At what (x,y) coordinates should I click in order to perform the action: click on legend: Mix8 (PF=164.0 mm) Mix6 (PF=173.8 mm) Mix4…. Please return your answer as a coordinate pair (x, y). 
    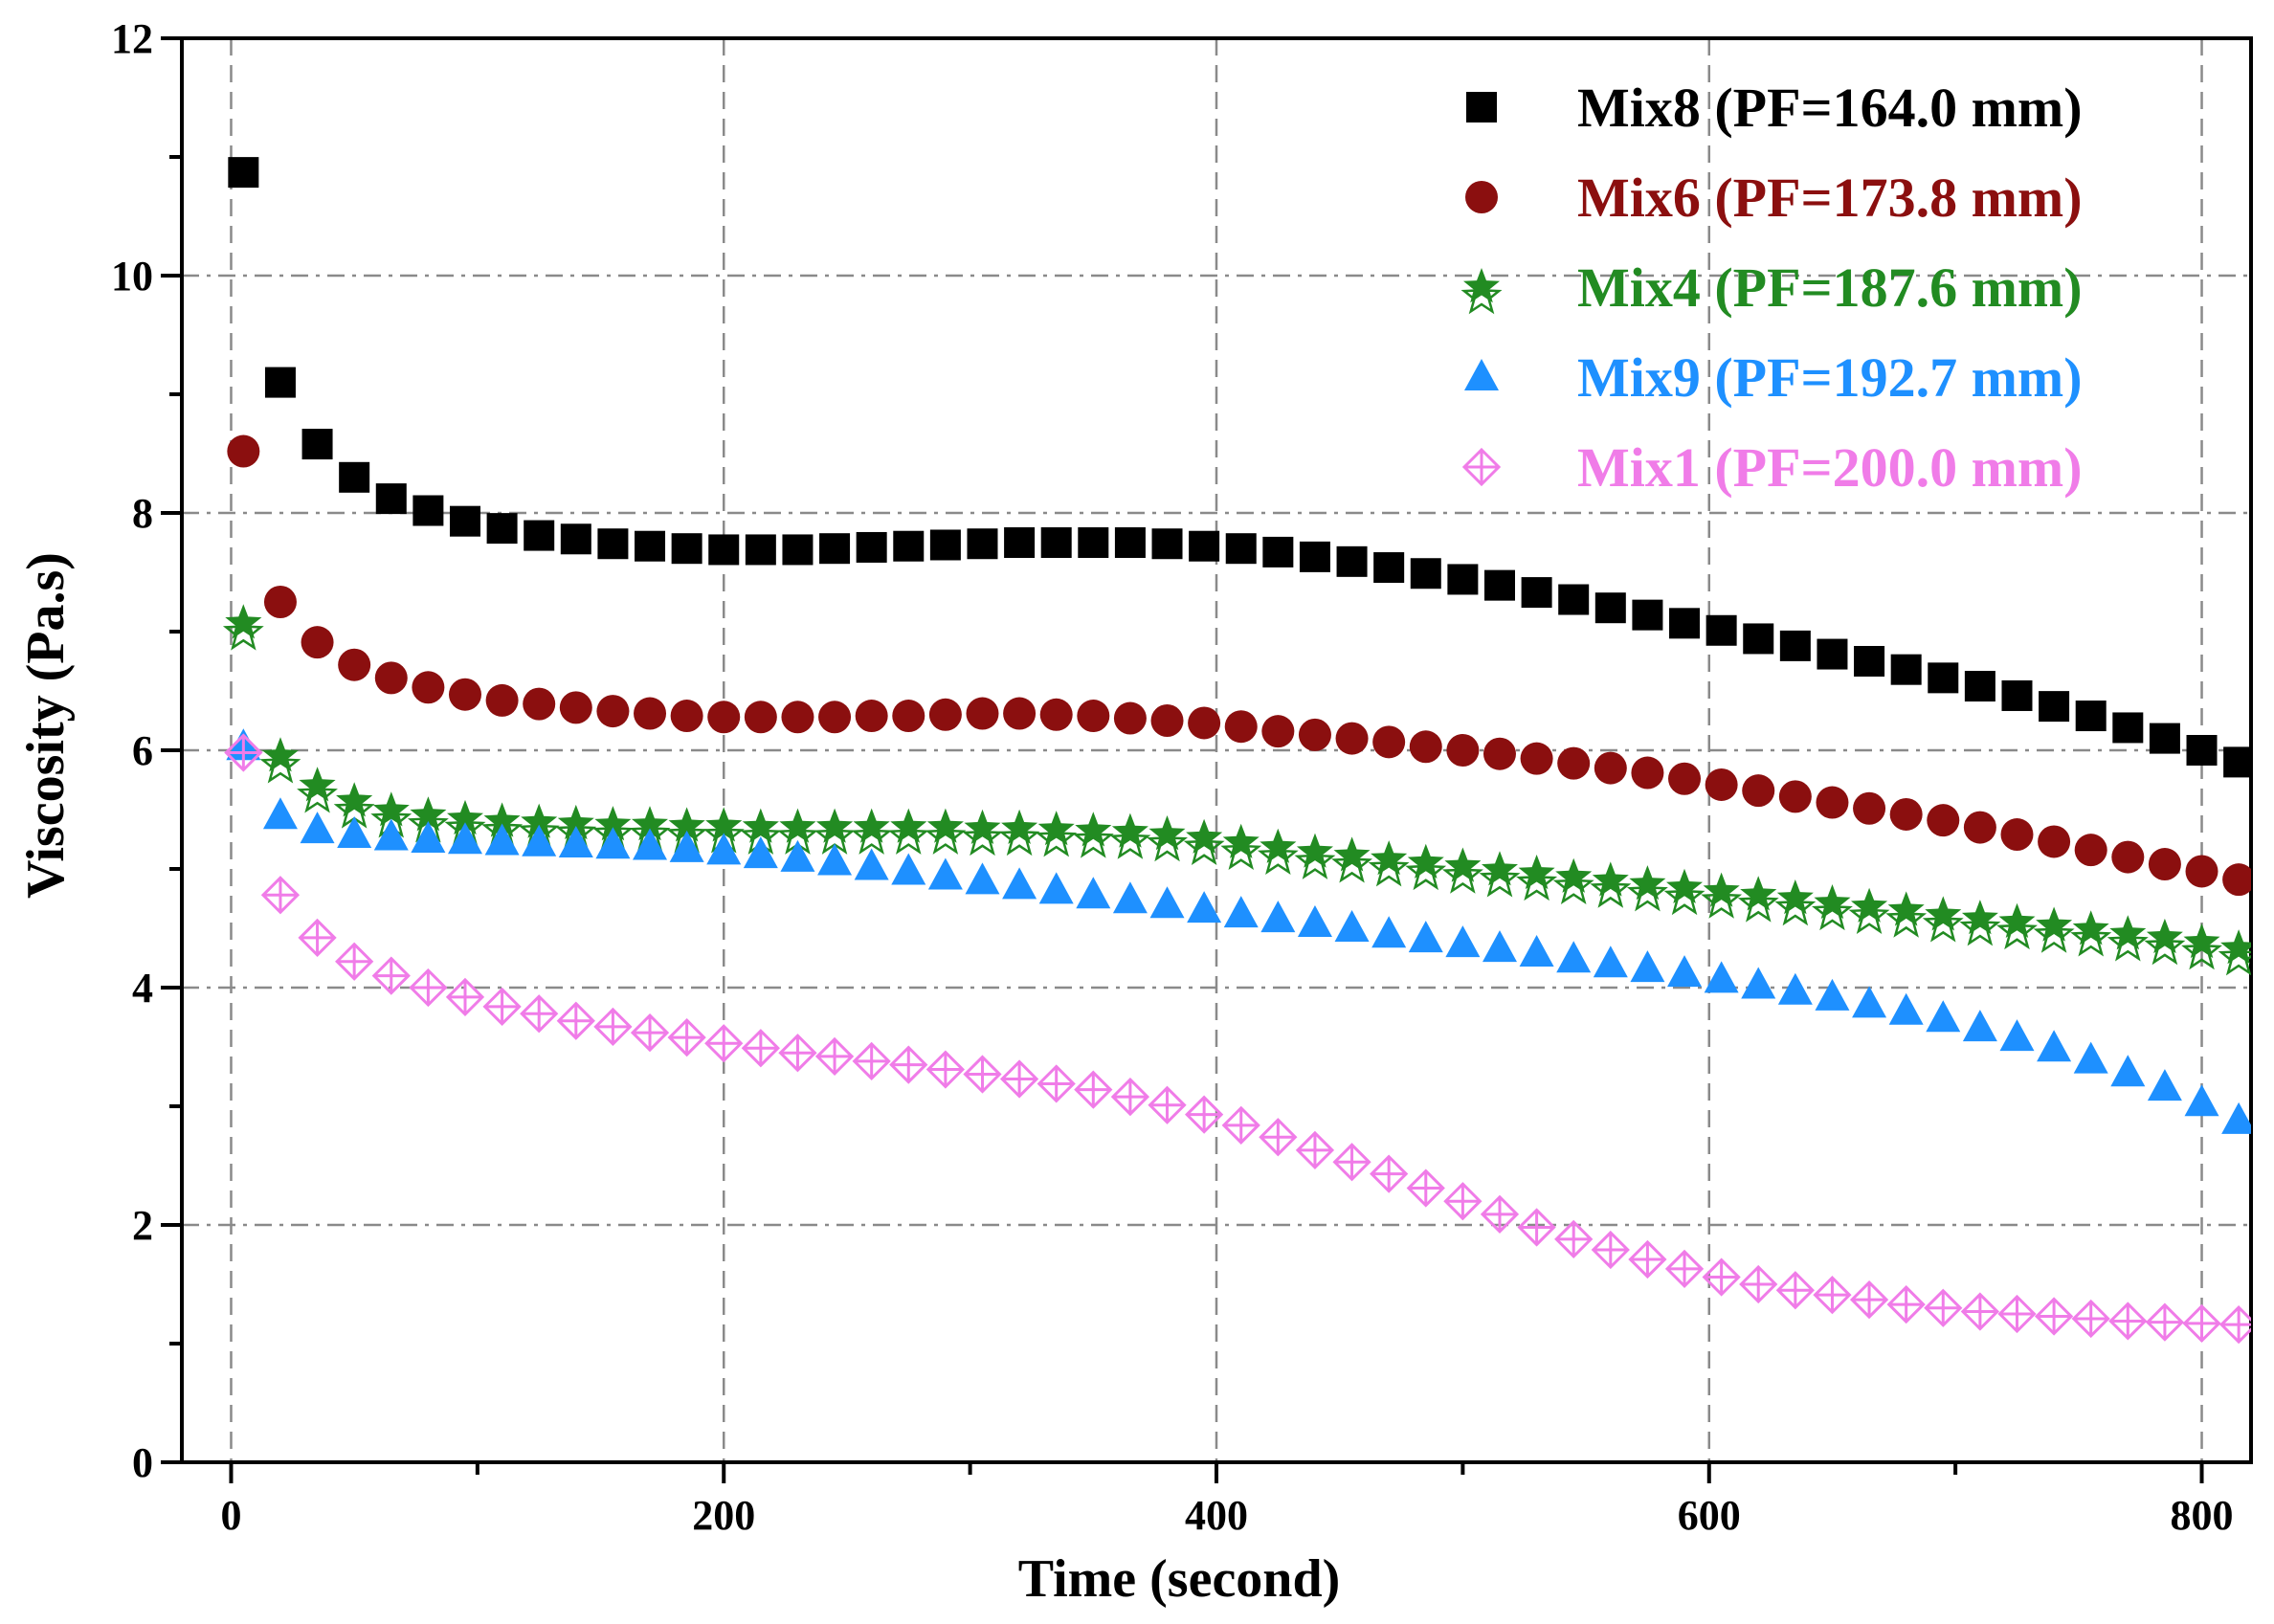
    Looking at the image, I should click on (1771, 288).